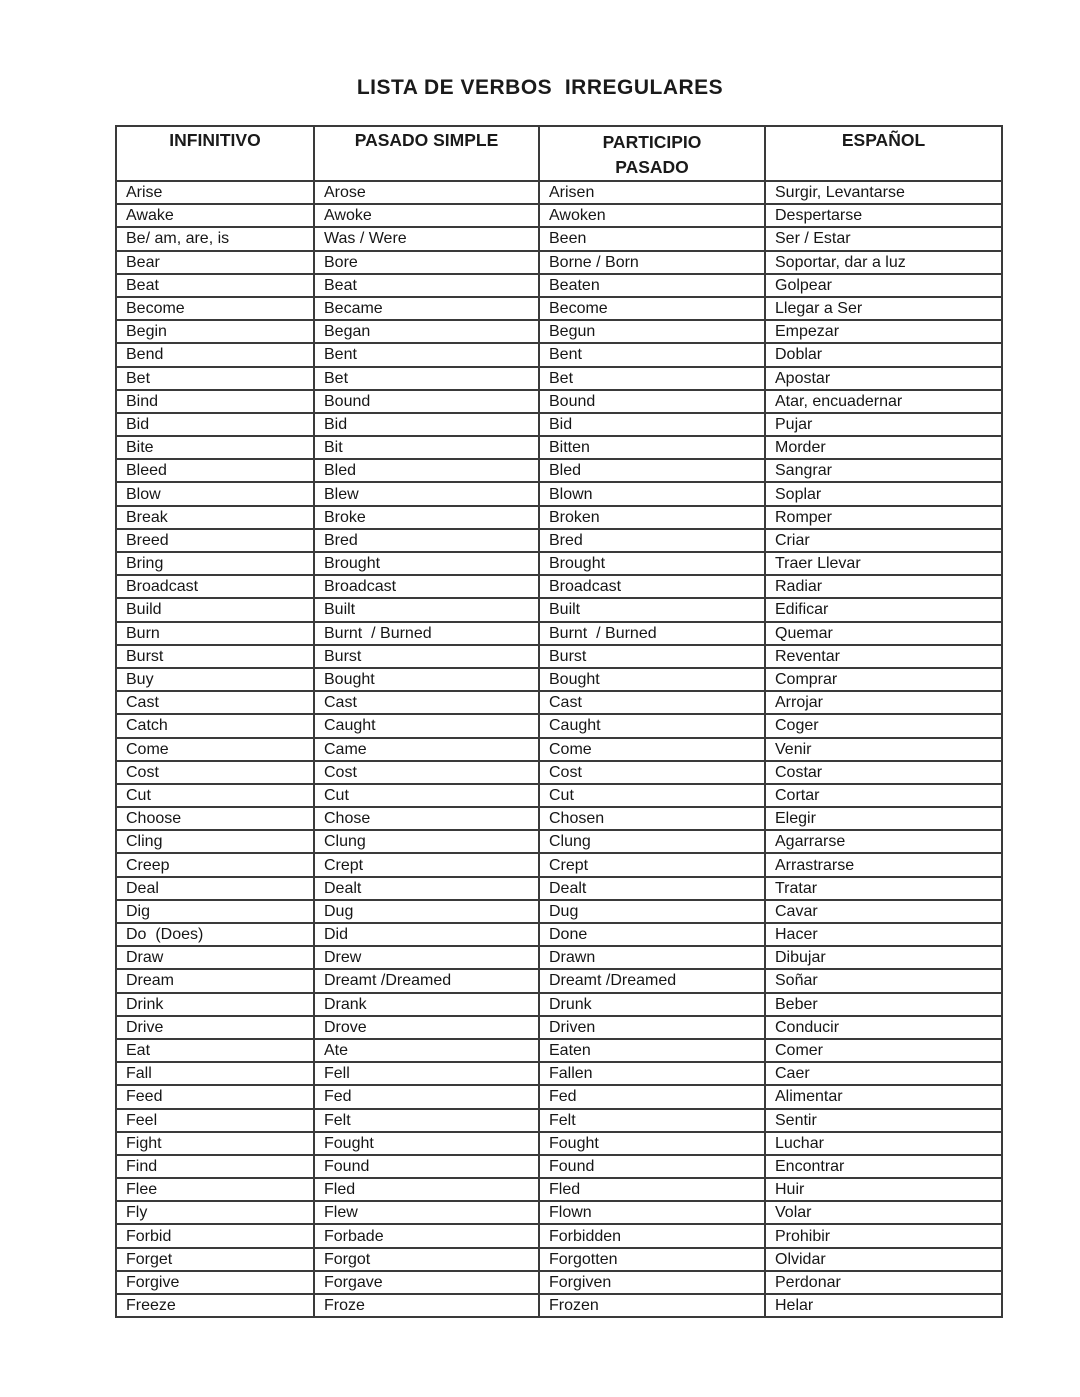 The width and height of the screenshot is (1080, 1397). I want to click on table-cell: Reventar, so click(883, 656).